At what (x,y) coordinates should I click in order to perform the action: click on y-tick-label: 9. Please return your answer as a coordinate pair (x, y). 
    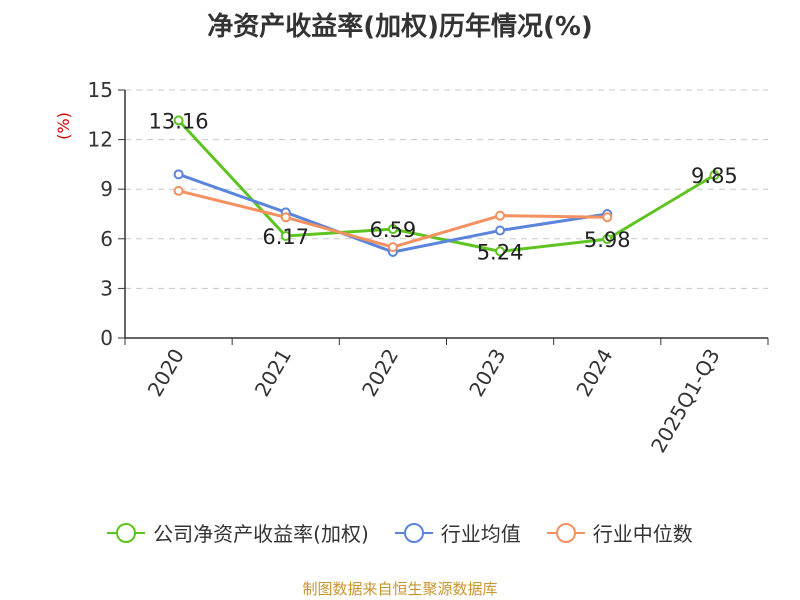
    Looking at the image, I should click on (106, 189).